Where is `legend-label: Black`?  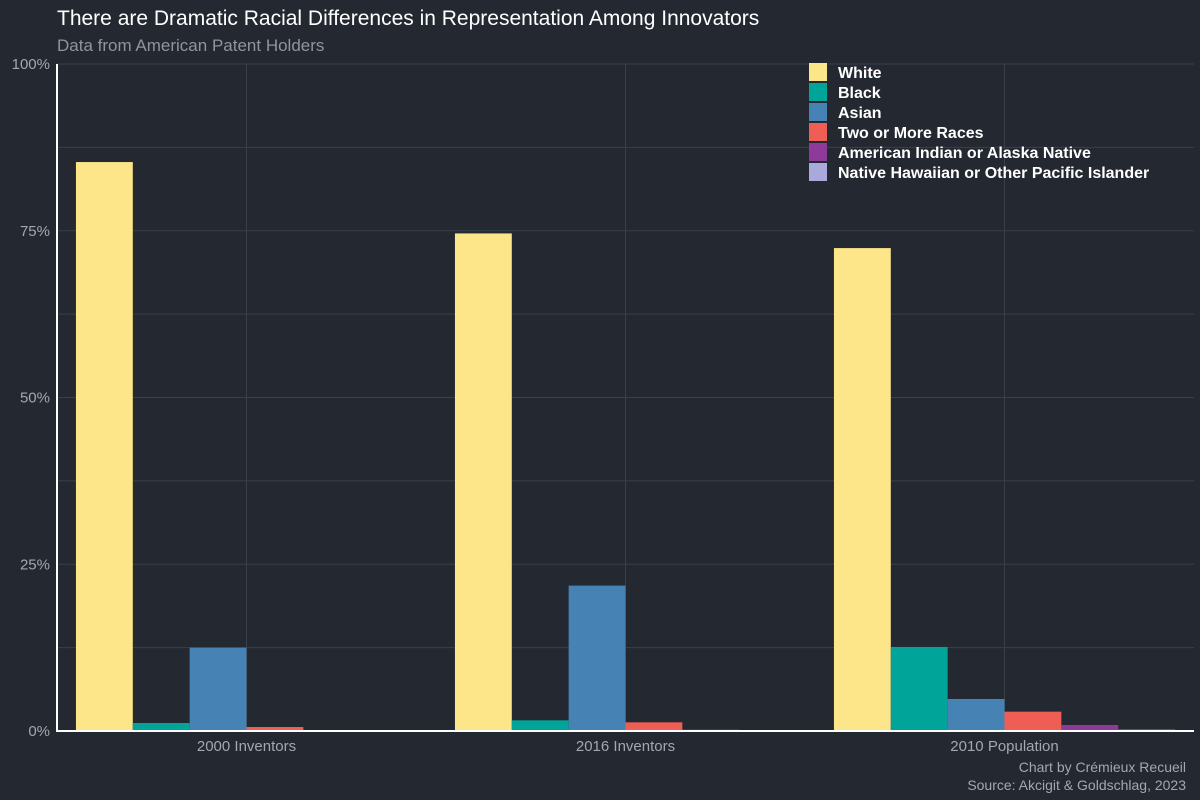 legend-label: Black is located at coordinates (859, 93).